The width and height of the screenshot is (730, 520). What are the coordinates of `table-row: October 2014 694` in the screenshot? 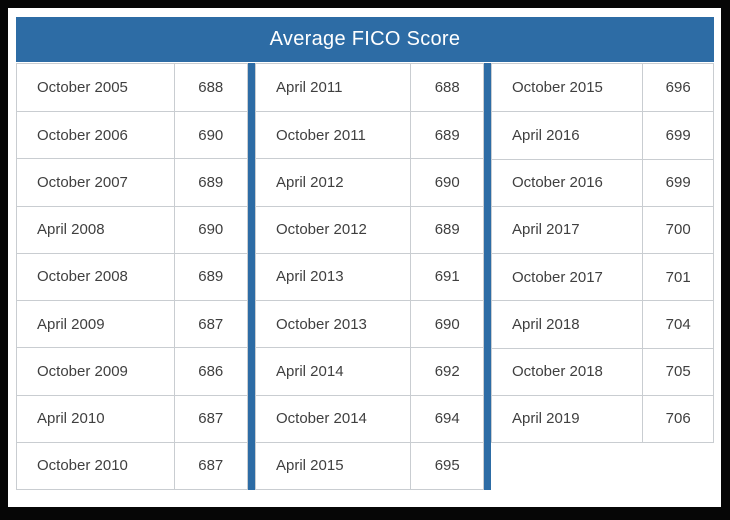 It's located at (369, 418).